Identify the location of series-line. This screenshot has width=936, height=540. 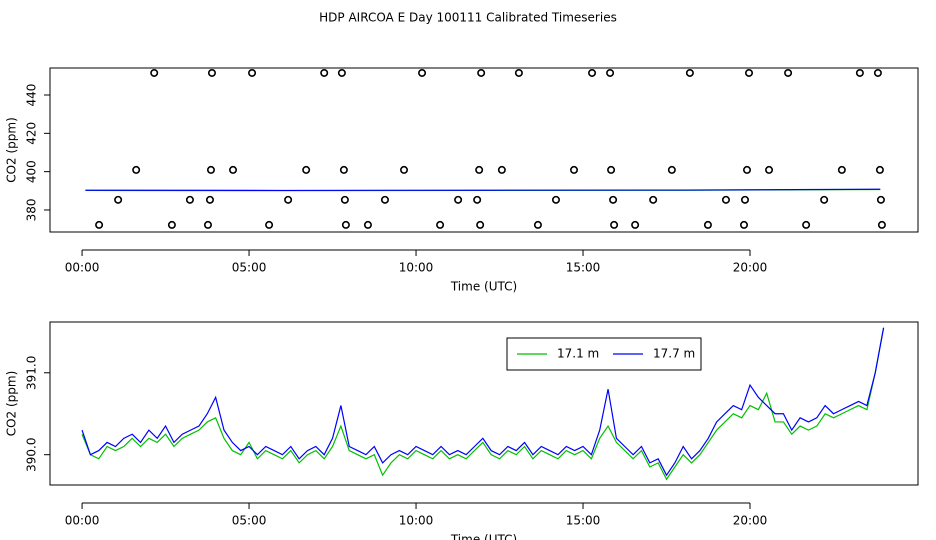
(483, 190).